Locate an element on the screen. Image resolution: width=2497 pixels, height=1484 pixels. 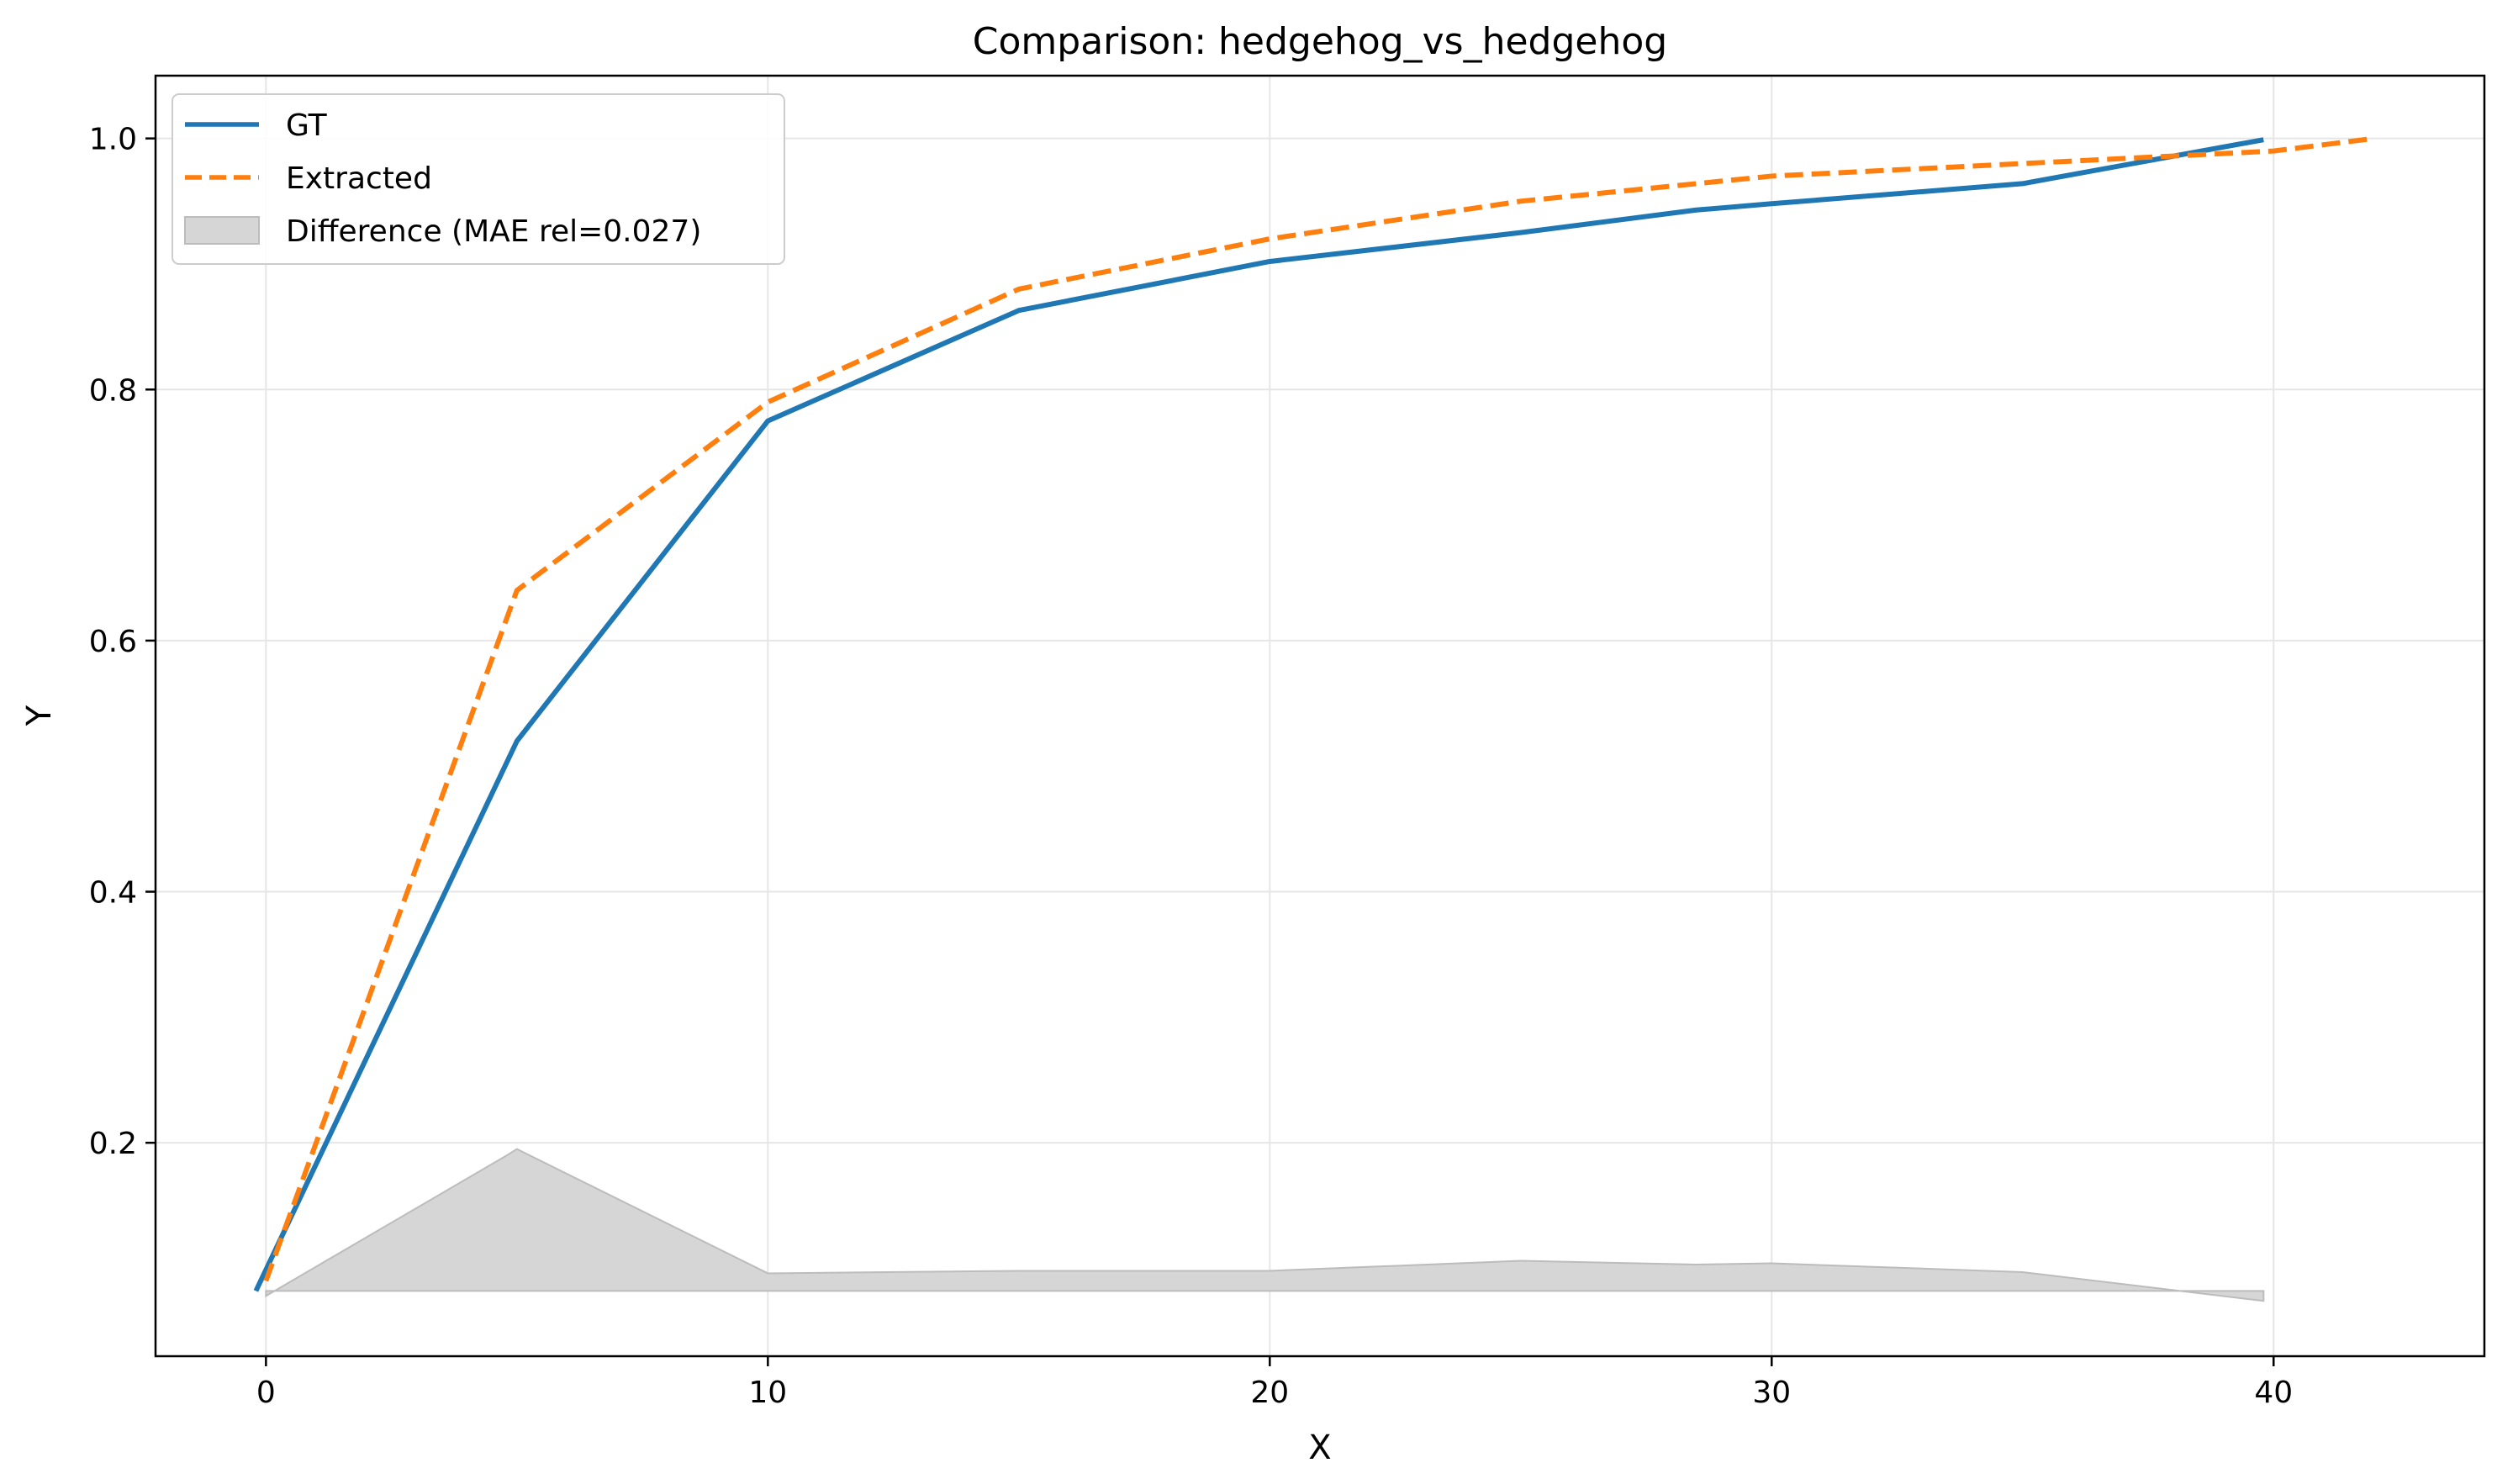
chart-title: Comparison: hedgehog_vs_hedgehog is located at coordinates (1320, 41).